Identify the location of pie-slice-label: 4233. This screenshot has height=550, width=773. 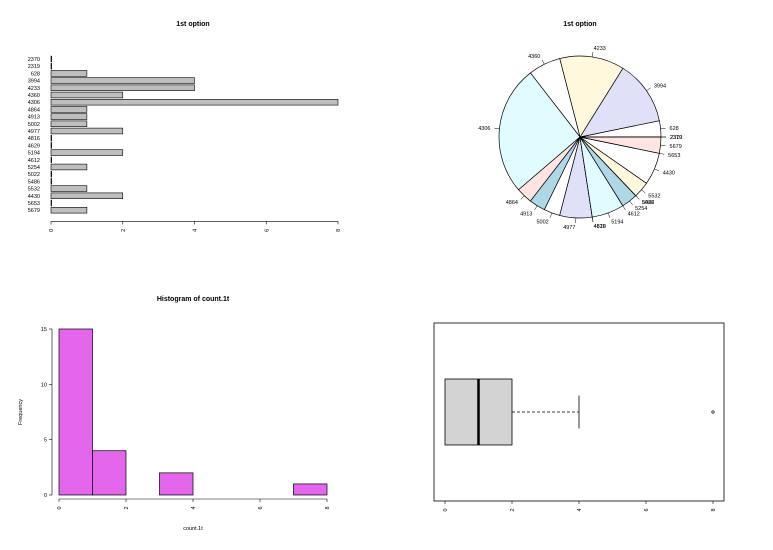
(600, 49).